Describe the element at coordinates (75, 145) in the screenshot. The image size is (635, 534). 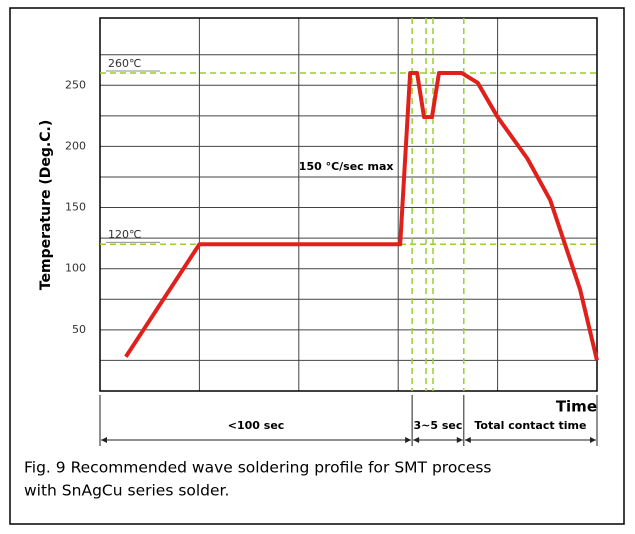
I see `y-tick-label: 200` at that location.